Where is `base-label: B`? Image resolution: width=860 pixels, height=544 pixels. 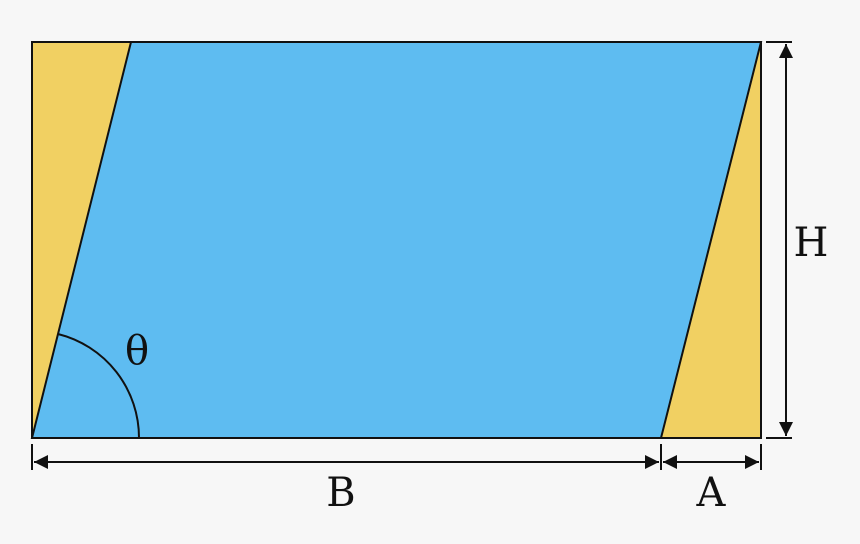 base-label: B is located at coordinates (340, 493).